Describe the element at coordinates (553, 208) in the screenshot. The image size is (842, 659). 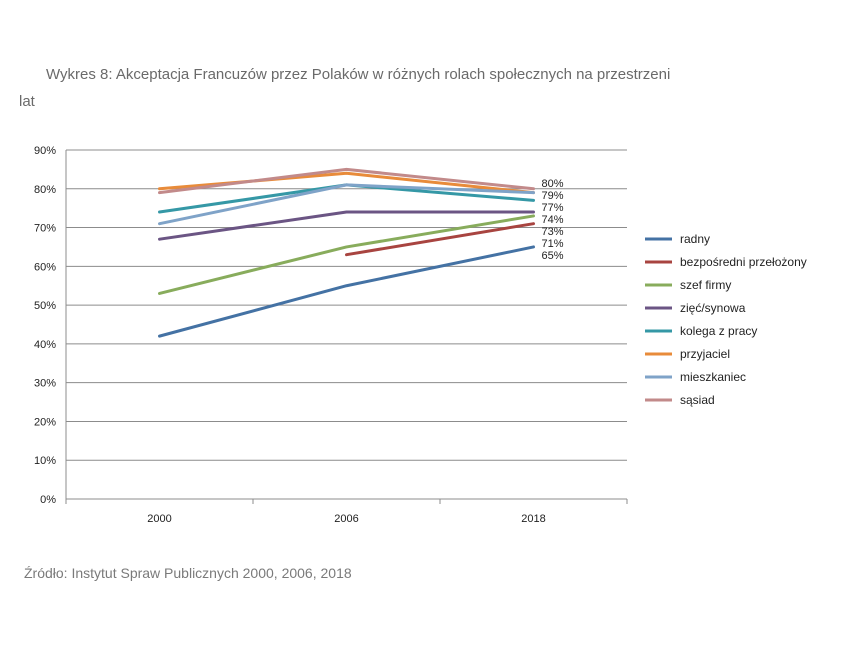
I see `data-label: 77%` at that location.